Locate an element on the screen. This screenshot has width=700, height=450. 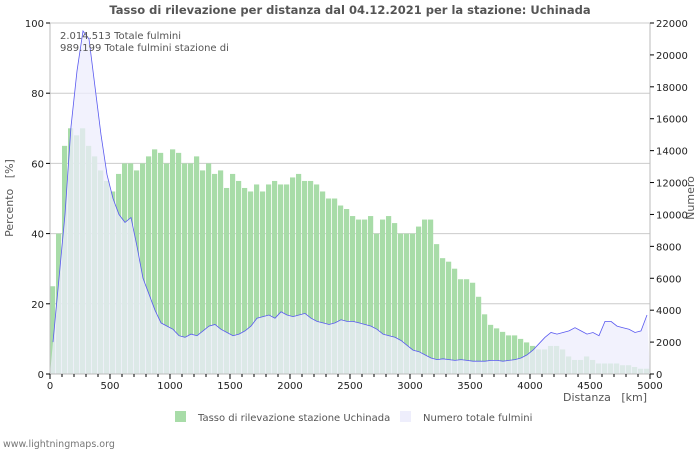
y-tick-label: 80 is located at coordinates (37, 94).